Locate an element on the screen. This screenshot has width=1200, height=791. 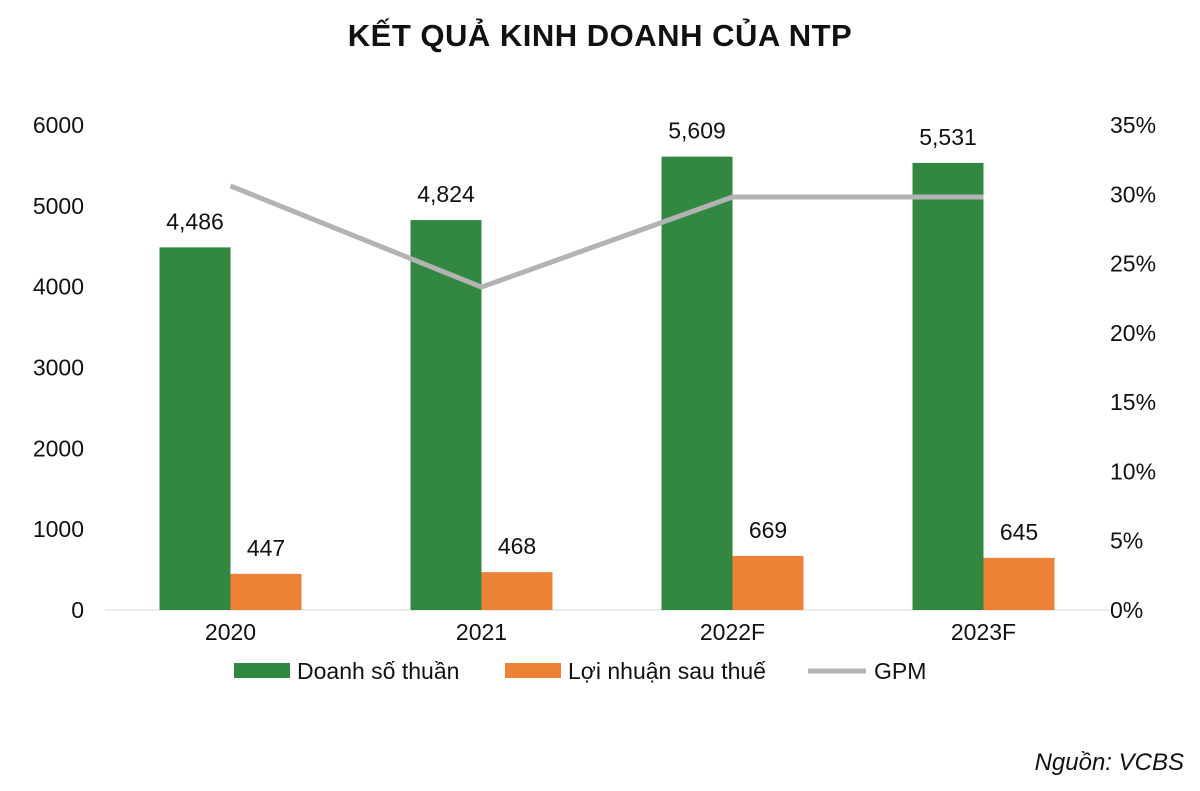
data-label-revenue: 4,486 is located at coordinates (195, 221).